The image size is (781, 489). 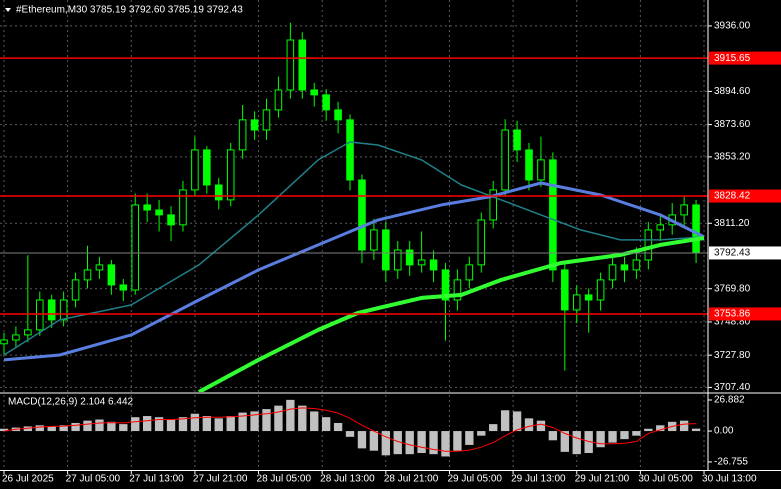 I want to click on macd-panel, so click(x=350, y=428).